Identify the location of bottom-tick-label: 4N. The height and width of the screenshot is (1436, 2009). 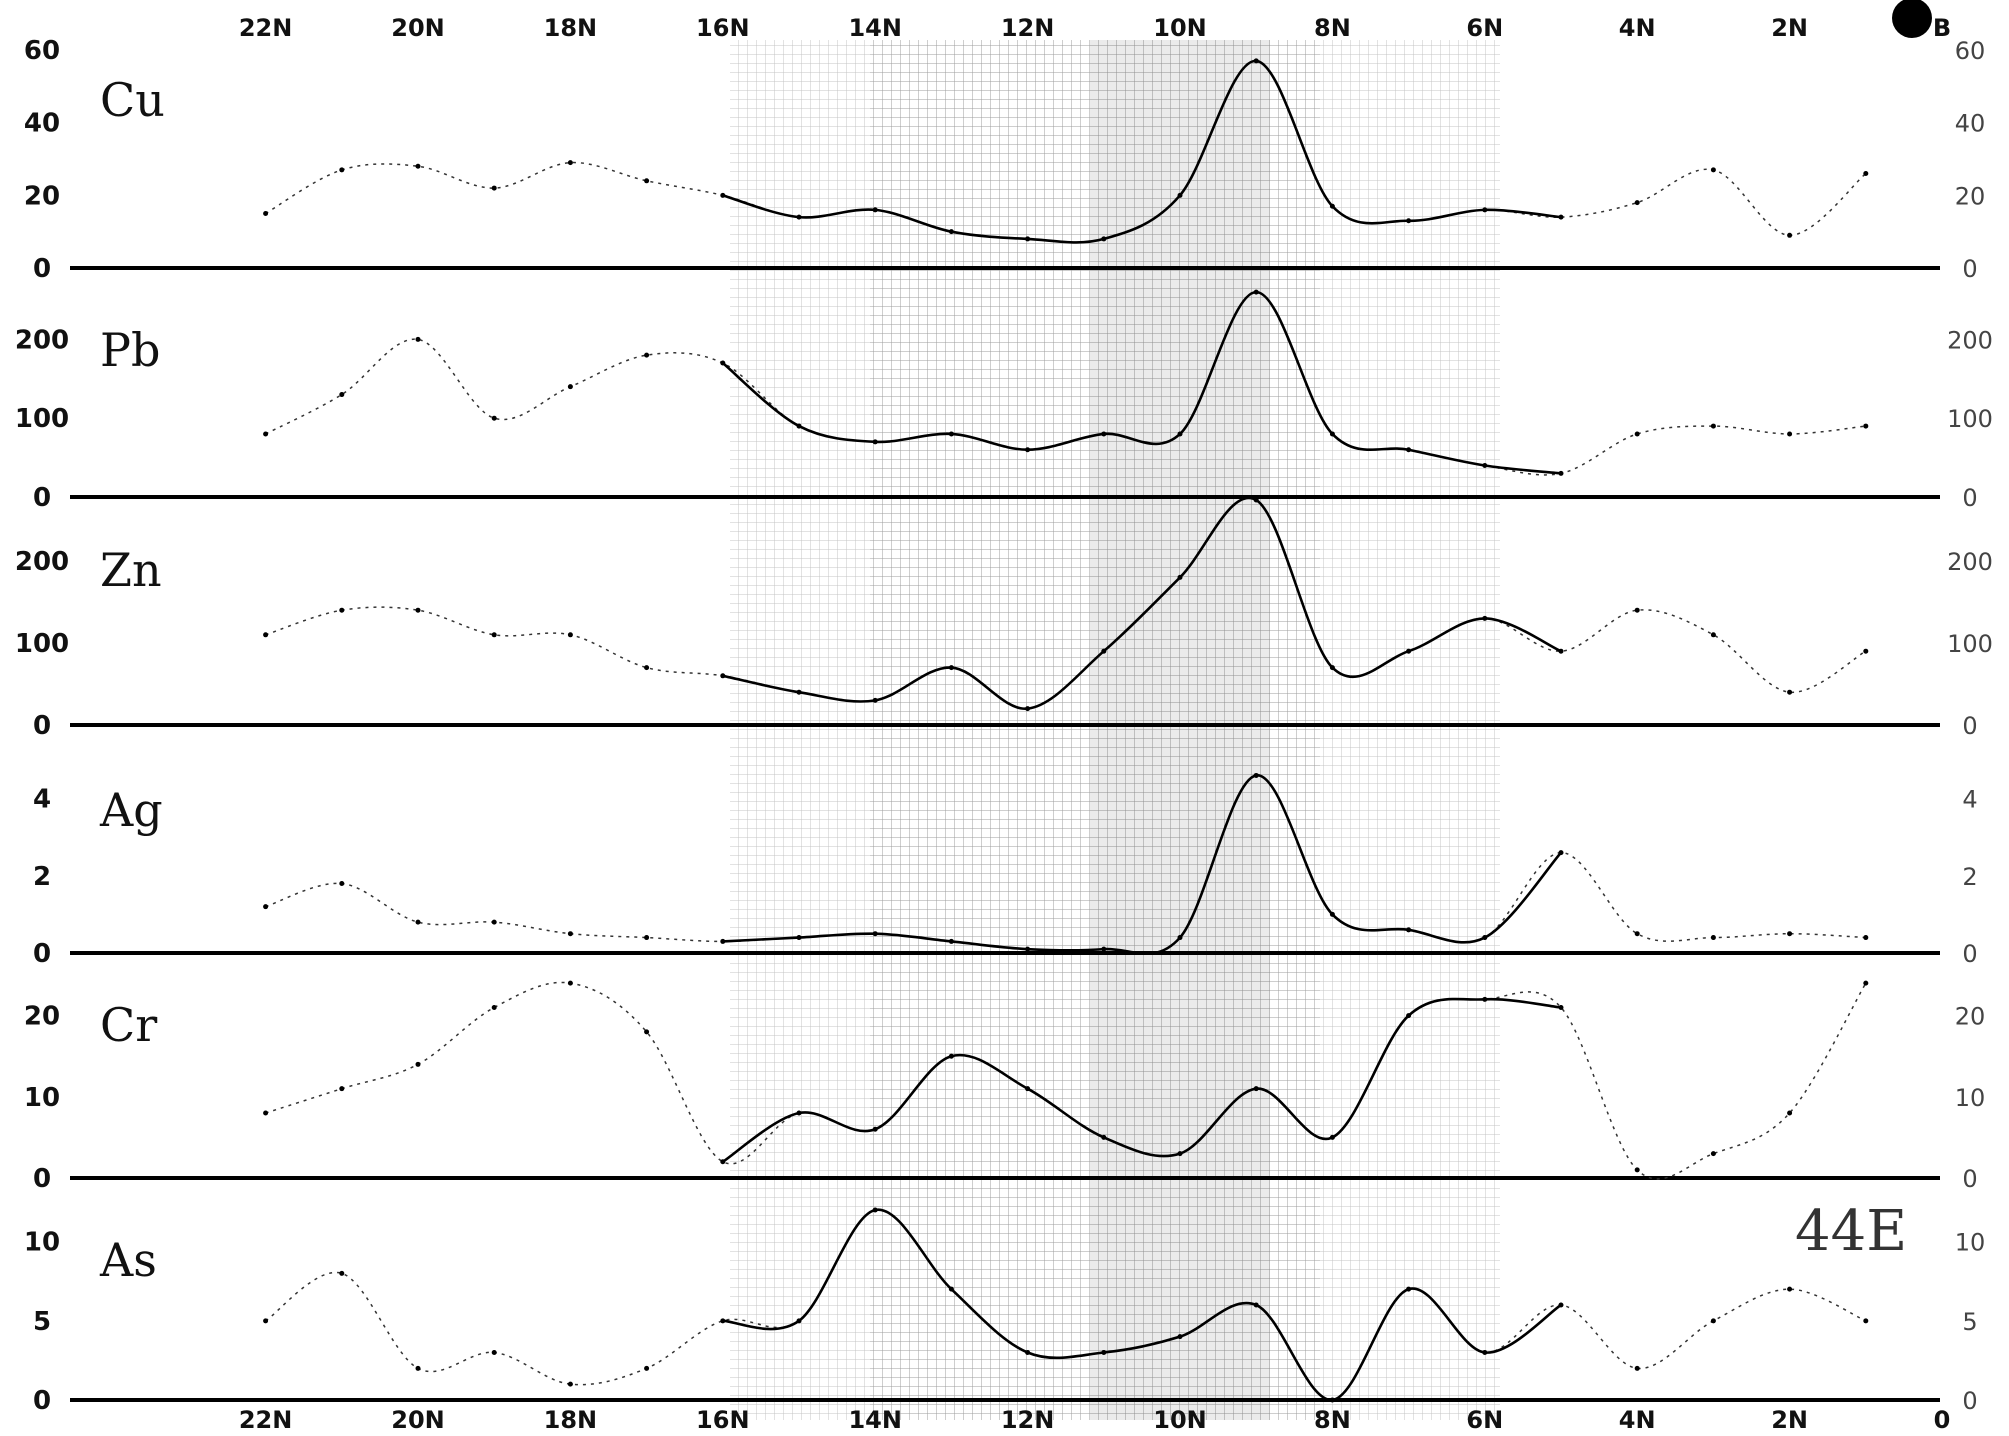
(1637, 1420).